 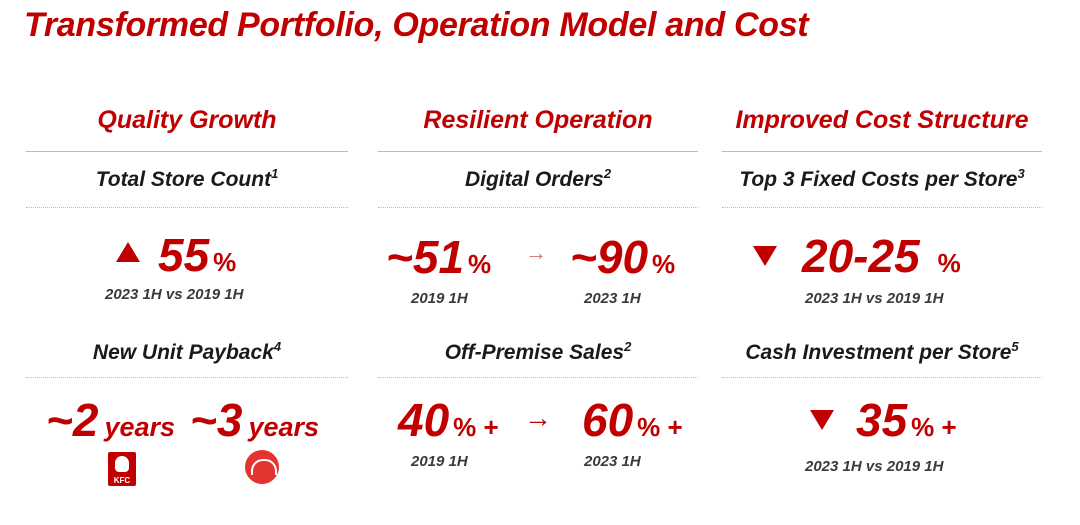 I want to click on pizza-hut-payback-value: ~3 years, so click(x=255, y=420).